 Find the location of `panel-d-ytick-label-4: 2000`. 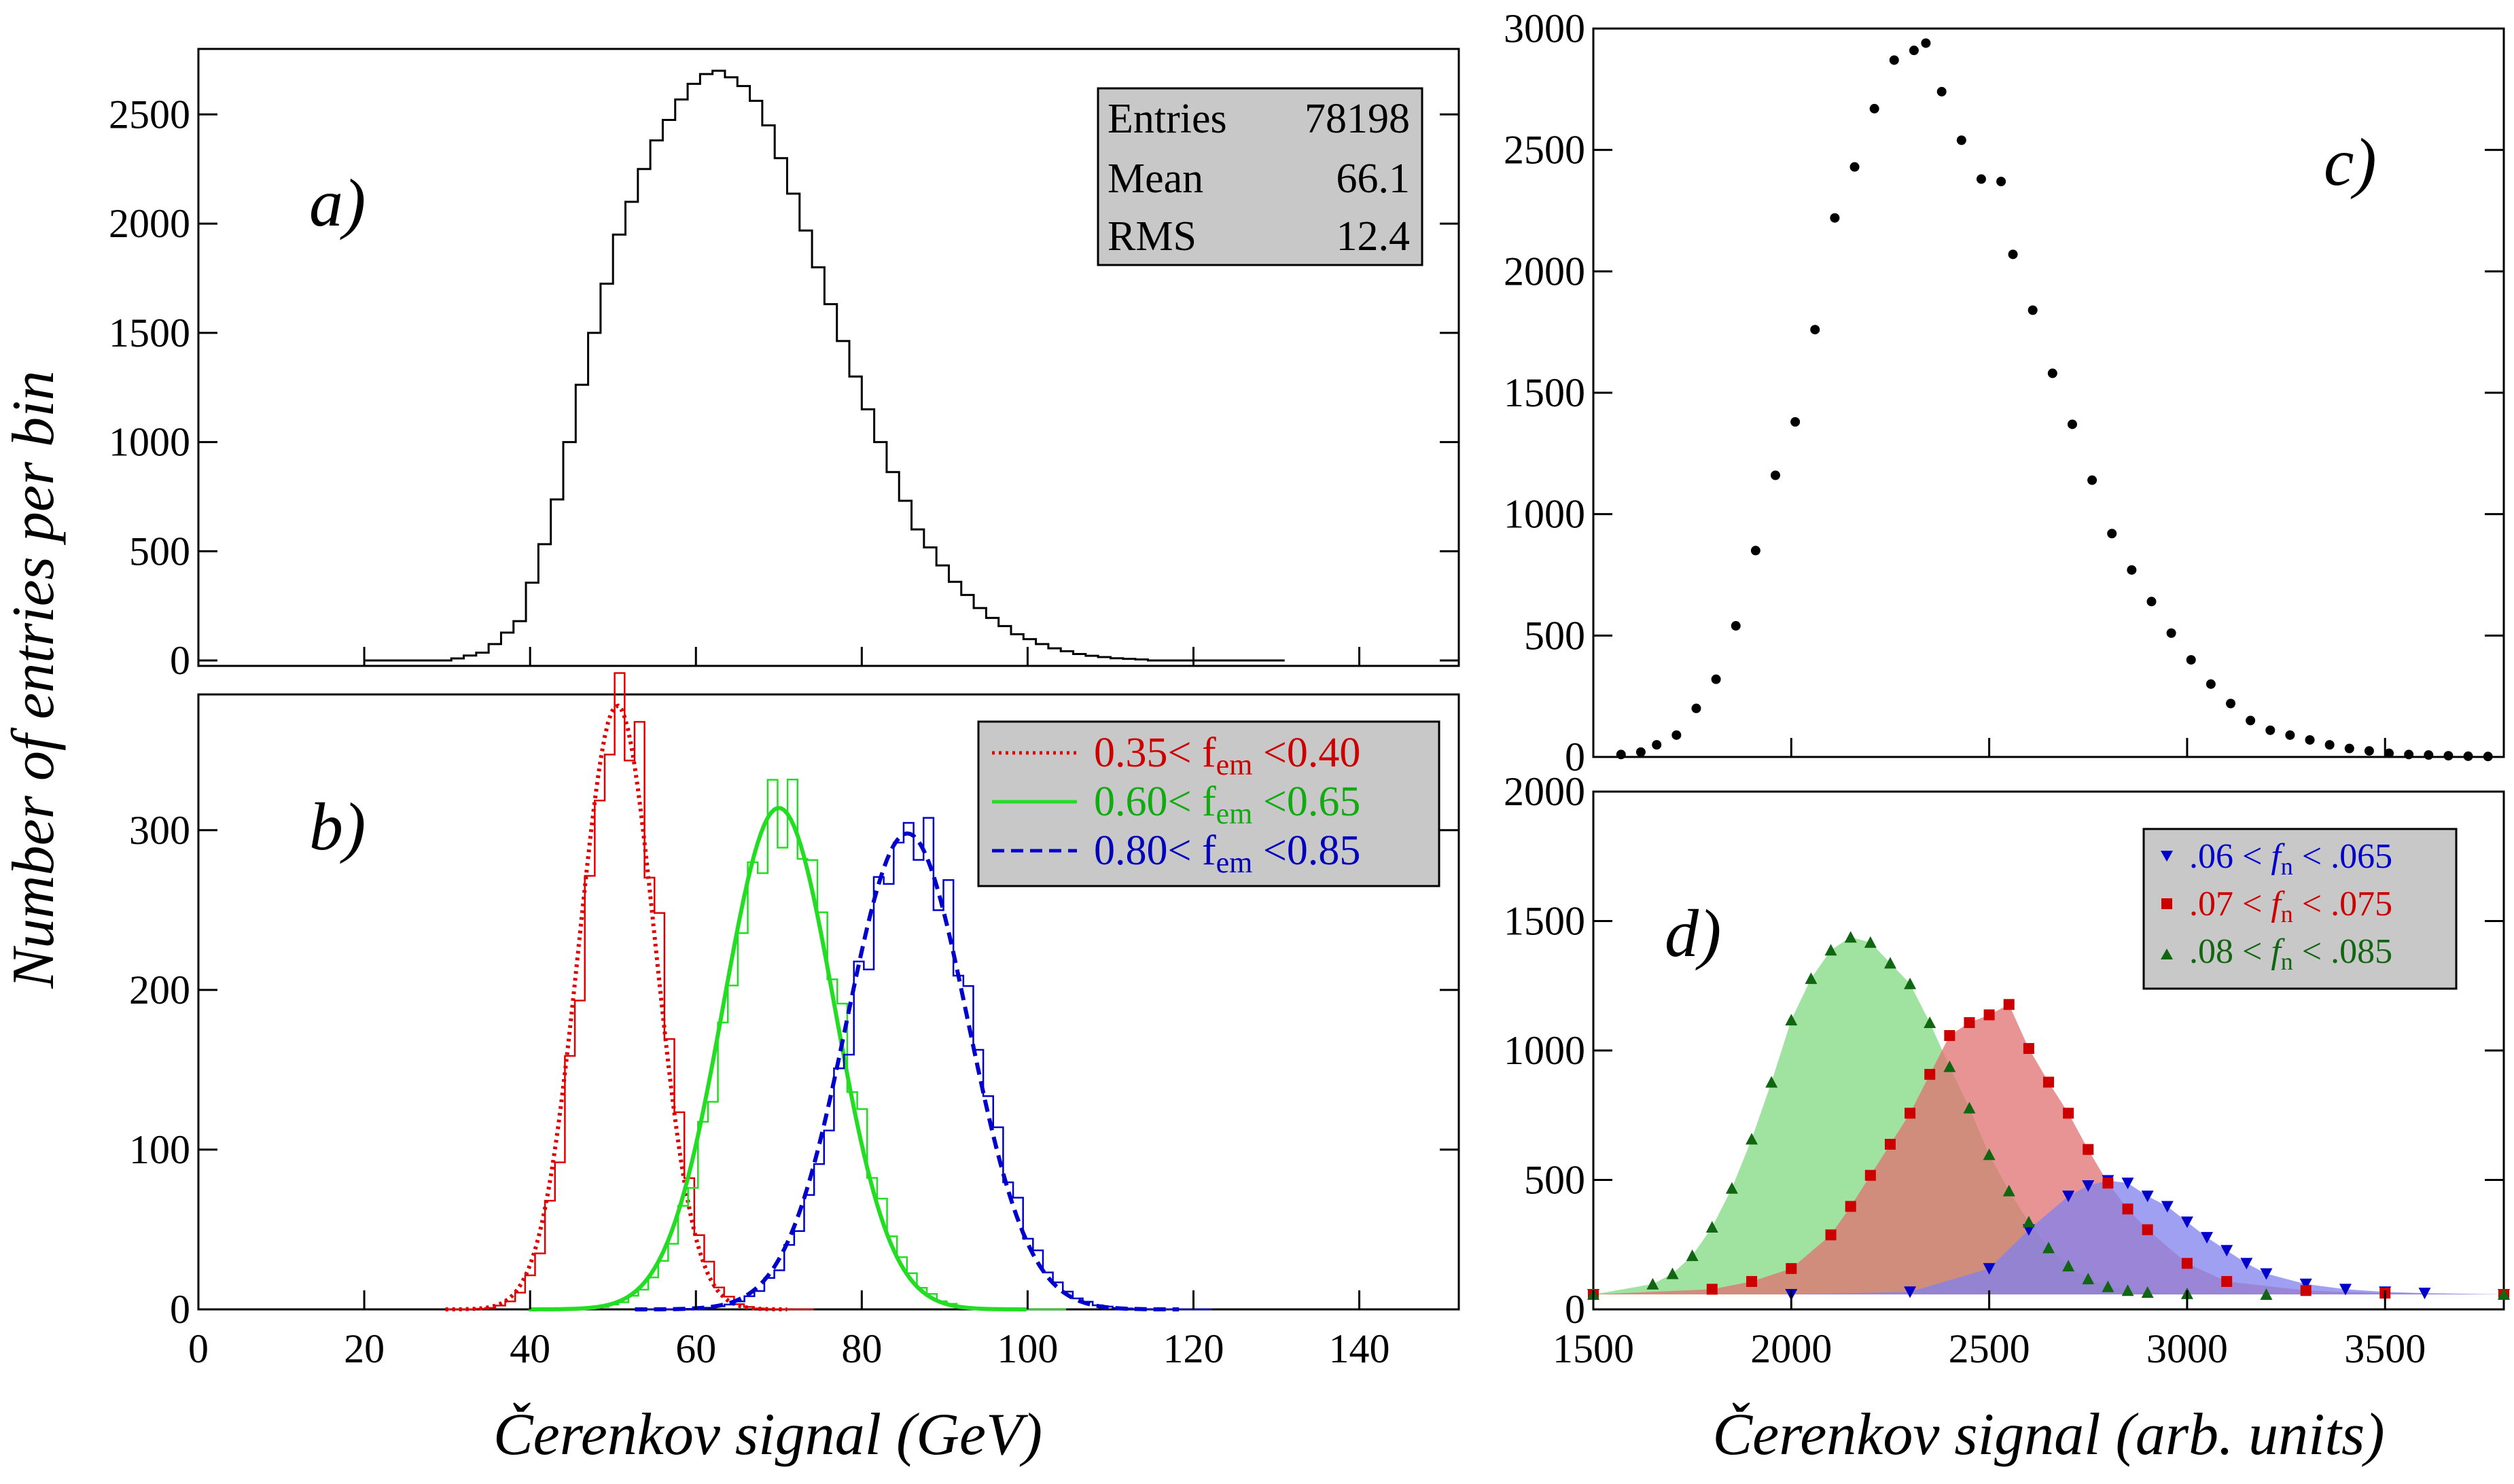

panel-d-ytick-label-4: 2000 is located at coordinates (1544, 791).